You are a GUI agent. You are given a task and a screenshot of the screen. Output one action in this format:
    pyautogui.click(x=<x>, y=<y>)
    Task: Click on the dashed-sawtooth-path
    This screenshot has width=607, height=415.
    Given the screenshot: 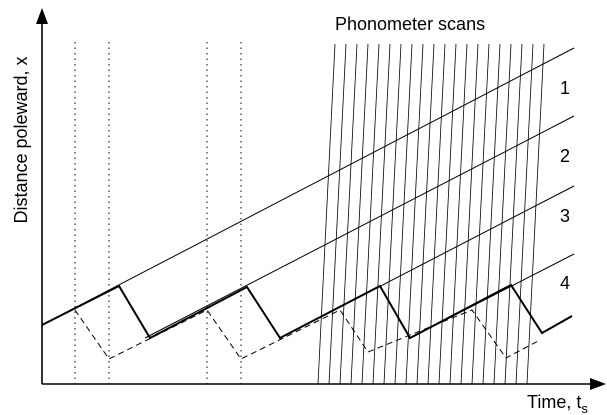 What is the action you would take?
    pyautogui.click(x=307, y=334)
    